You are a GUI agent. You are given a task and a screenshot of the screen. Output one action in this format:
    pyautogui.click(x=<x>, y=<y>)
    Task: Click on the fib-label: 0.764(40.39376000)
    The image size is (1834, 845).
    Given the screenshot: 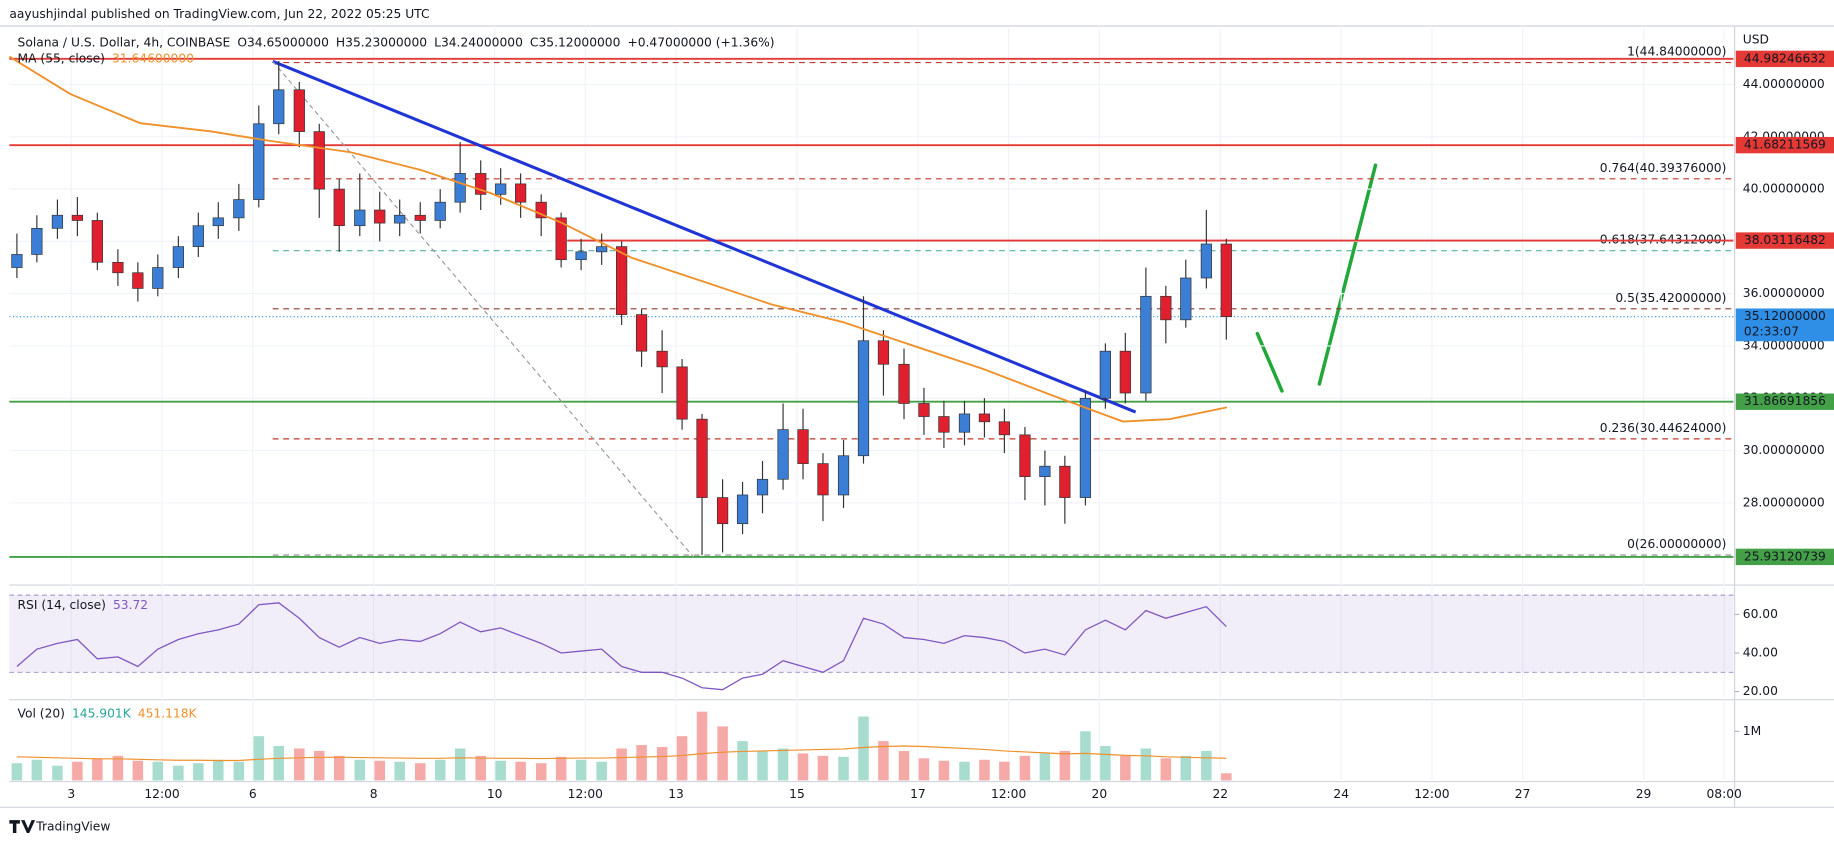 What is the action you would take?
    pyautogui.click(x=1663, y=168)
    